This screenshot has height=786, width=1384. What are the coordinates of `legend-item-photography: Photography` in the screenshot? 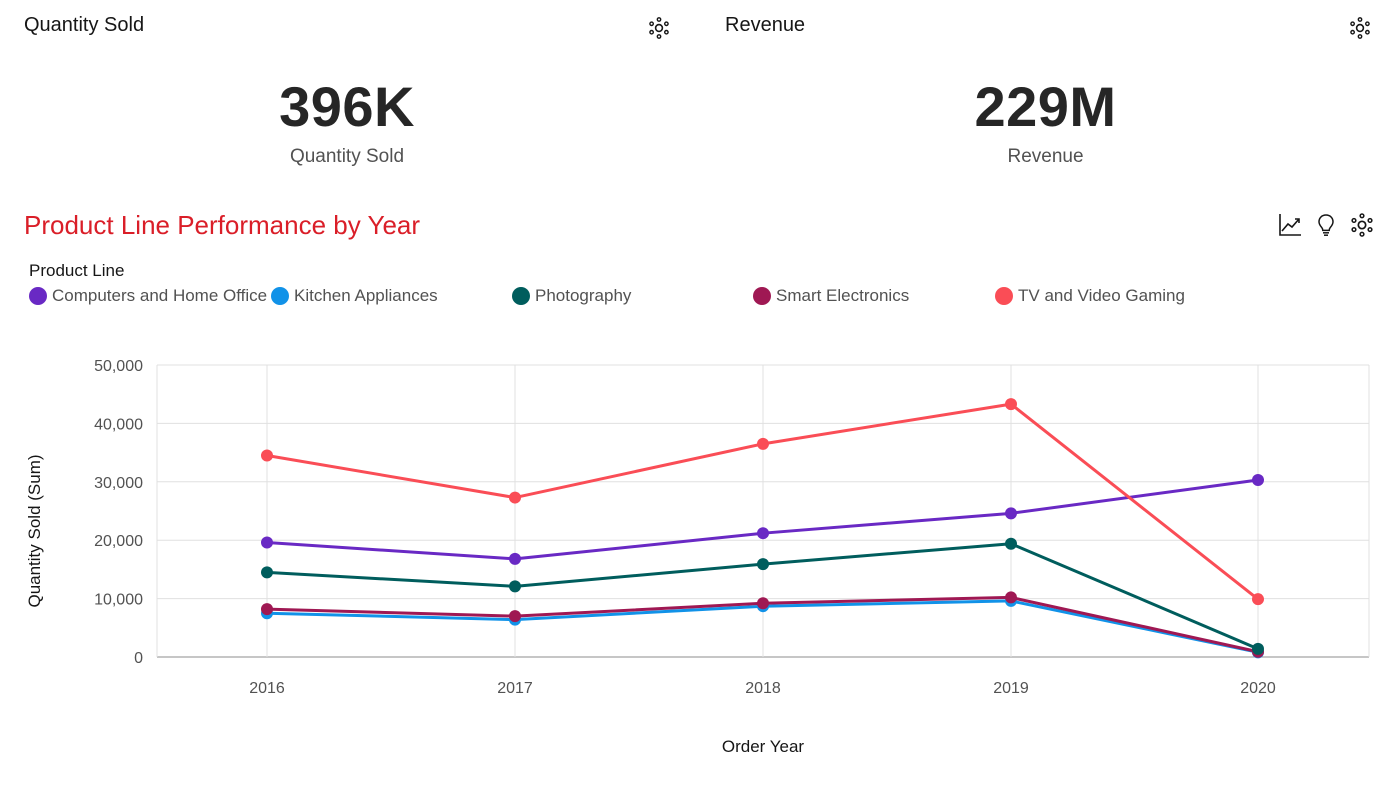 It's located at (571, 296).